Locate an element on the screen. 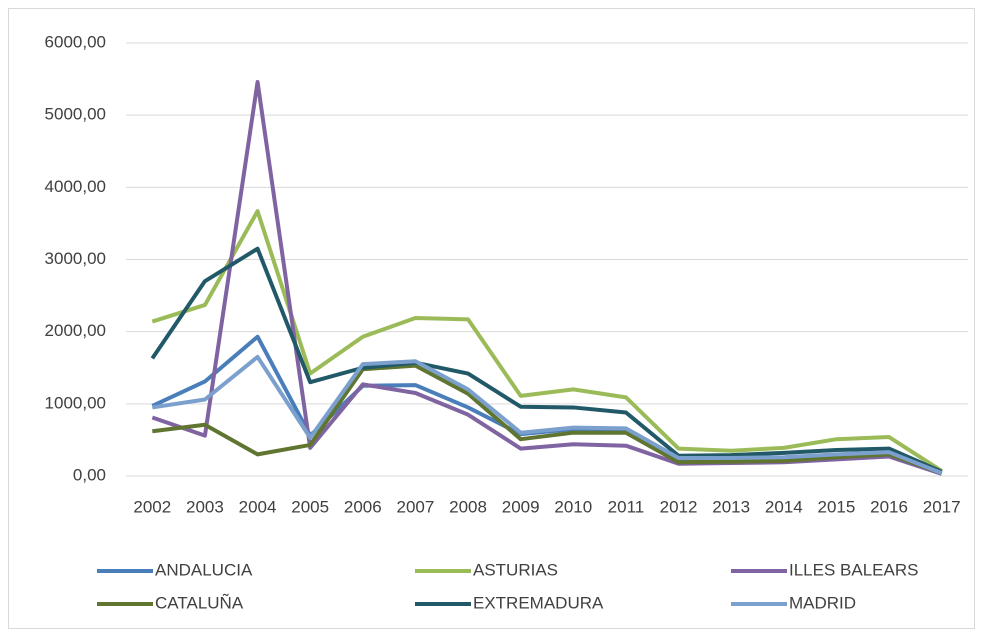 Image resolution: width=983 pixels, height=633 pixels. y-tick-label: 2000,00 is located at coordinates (75, 330).